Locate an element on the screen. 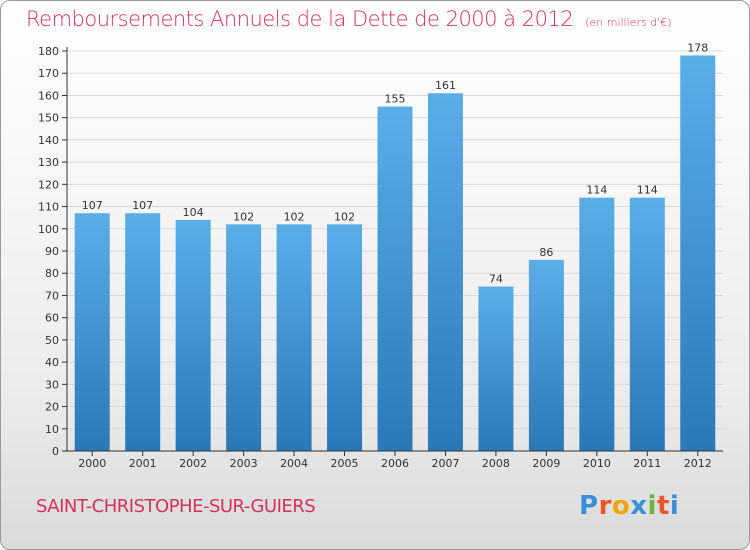  logo-letter: t is located at coordinates (663, 506).